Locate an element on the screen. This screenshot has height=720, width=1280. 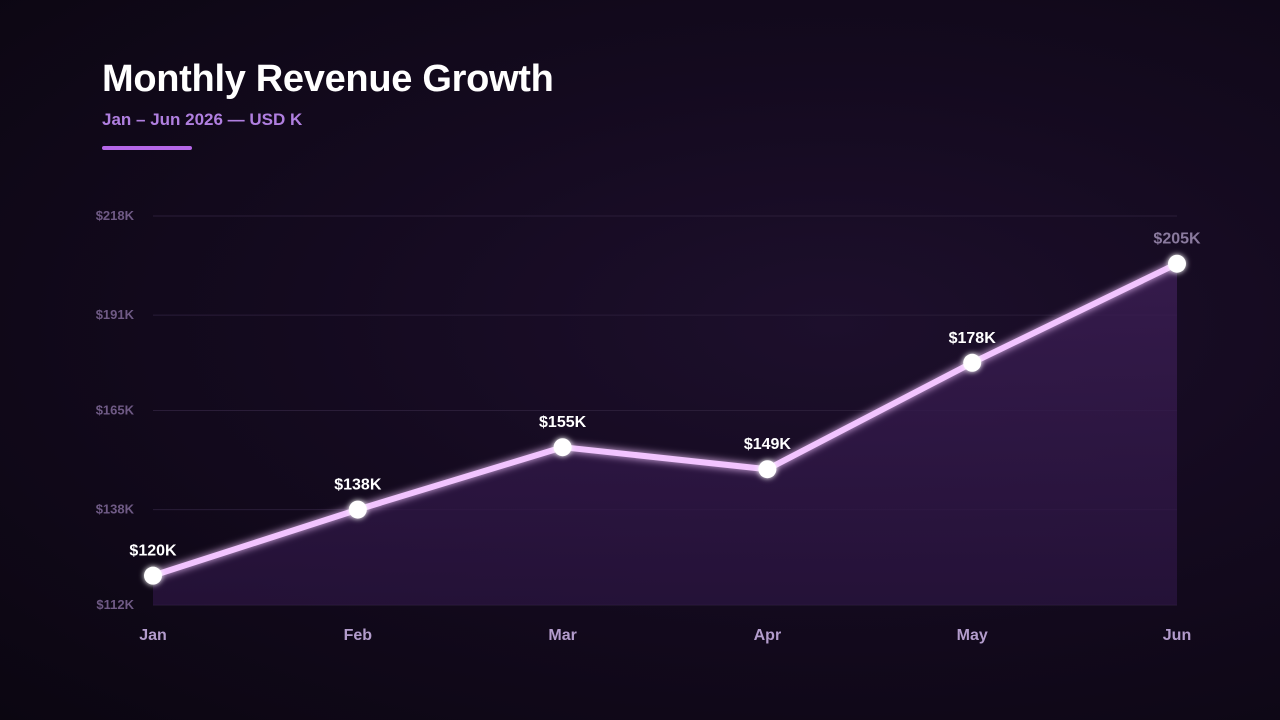
chart-title: Monthly Revenue Growth is located at coordinates (328, 79).